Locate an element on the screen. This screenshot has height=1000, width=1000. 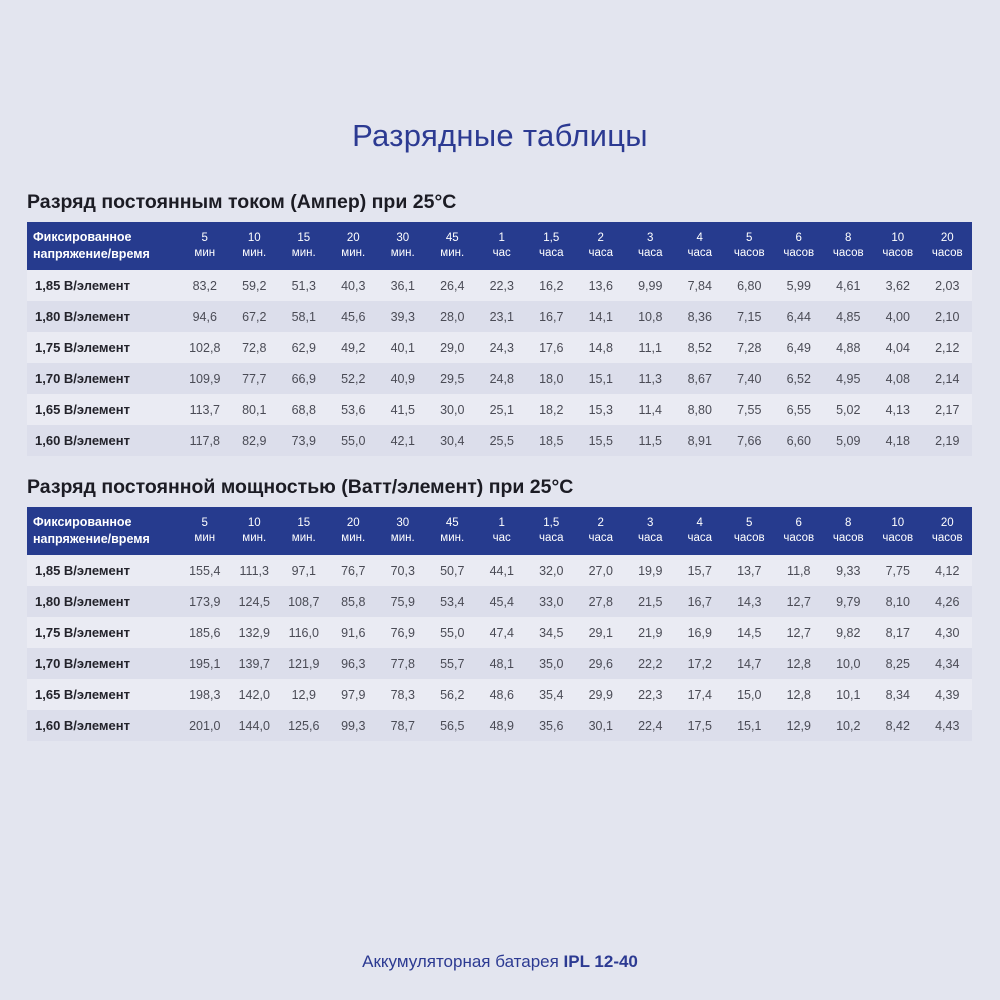
table-cell: 50,7 is located at coordinates (452, 570).